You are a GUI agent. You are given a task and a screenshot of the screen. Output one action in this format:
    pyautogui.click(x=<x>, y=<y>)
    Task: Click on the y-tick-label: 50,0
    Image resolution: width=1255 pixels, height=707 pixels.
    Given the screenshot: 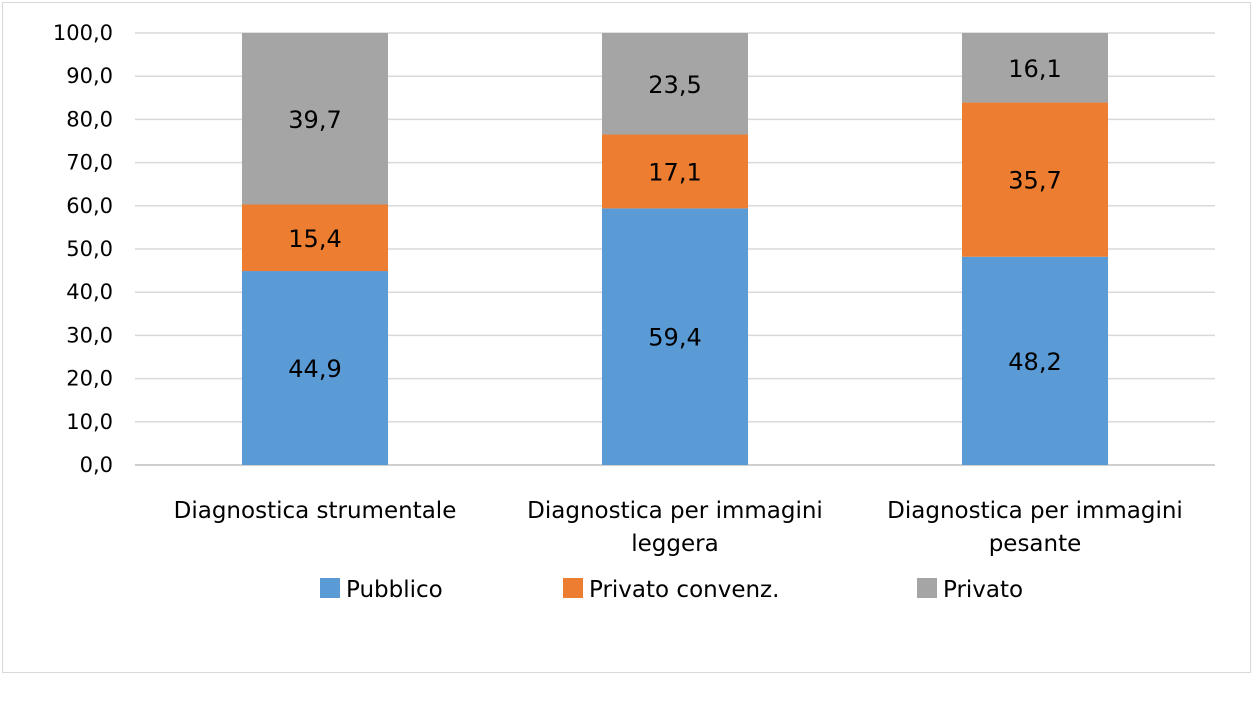 What is the action you would take?
    pyautogui.click(x=89, y=249)
    